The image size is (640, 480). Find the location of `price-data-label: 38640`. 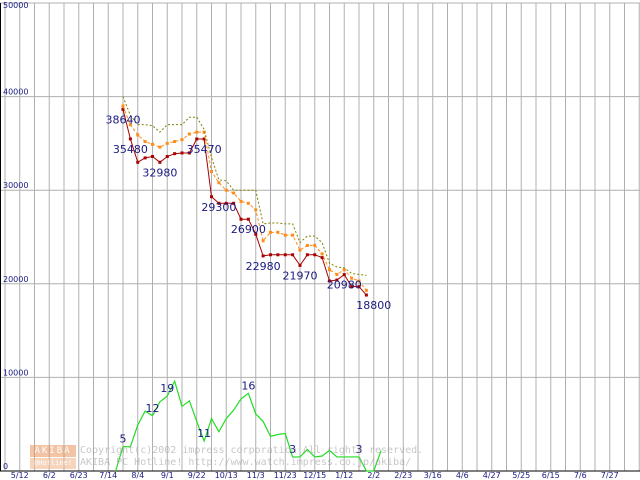

price-data-label: 38640 is located at coordinates (123, 119).